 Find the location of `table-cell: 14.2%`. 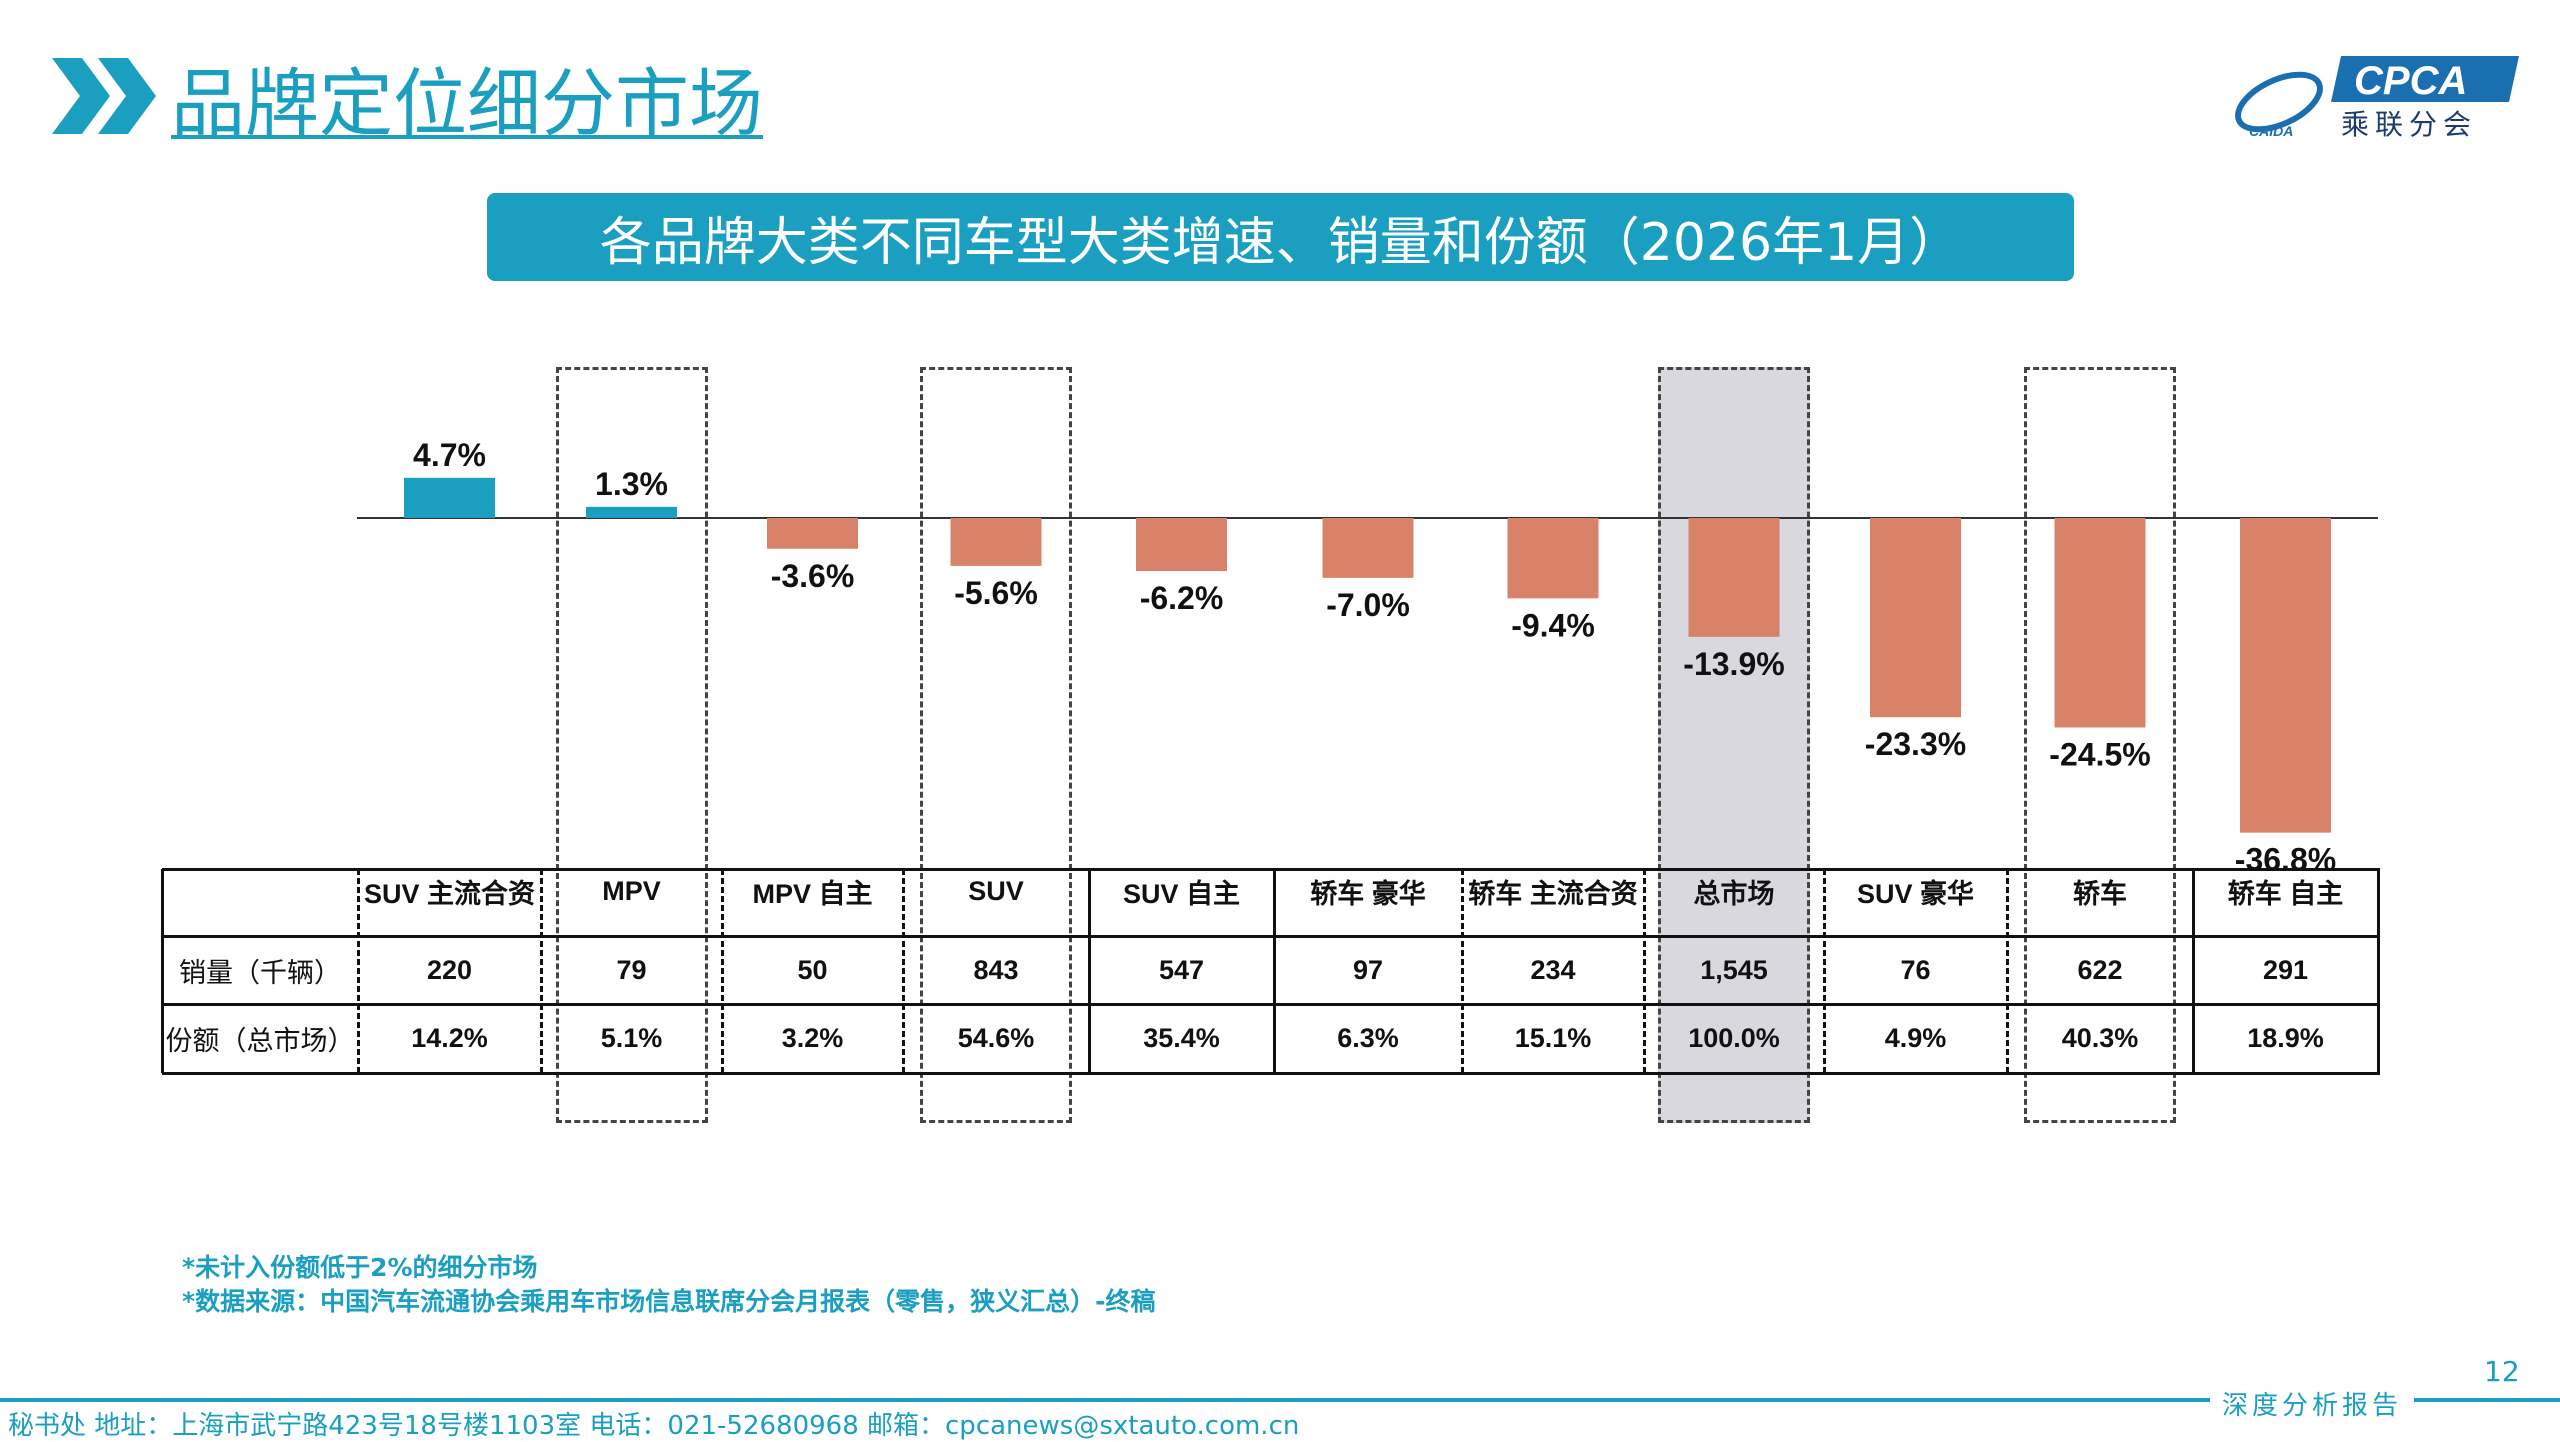

table-cell: 14.2% is located at coordinates (449, 1038).